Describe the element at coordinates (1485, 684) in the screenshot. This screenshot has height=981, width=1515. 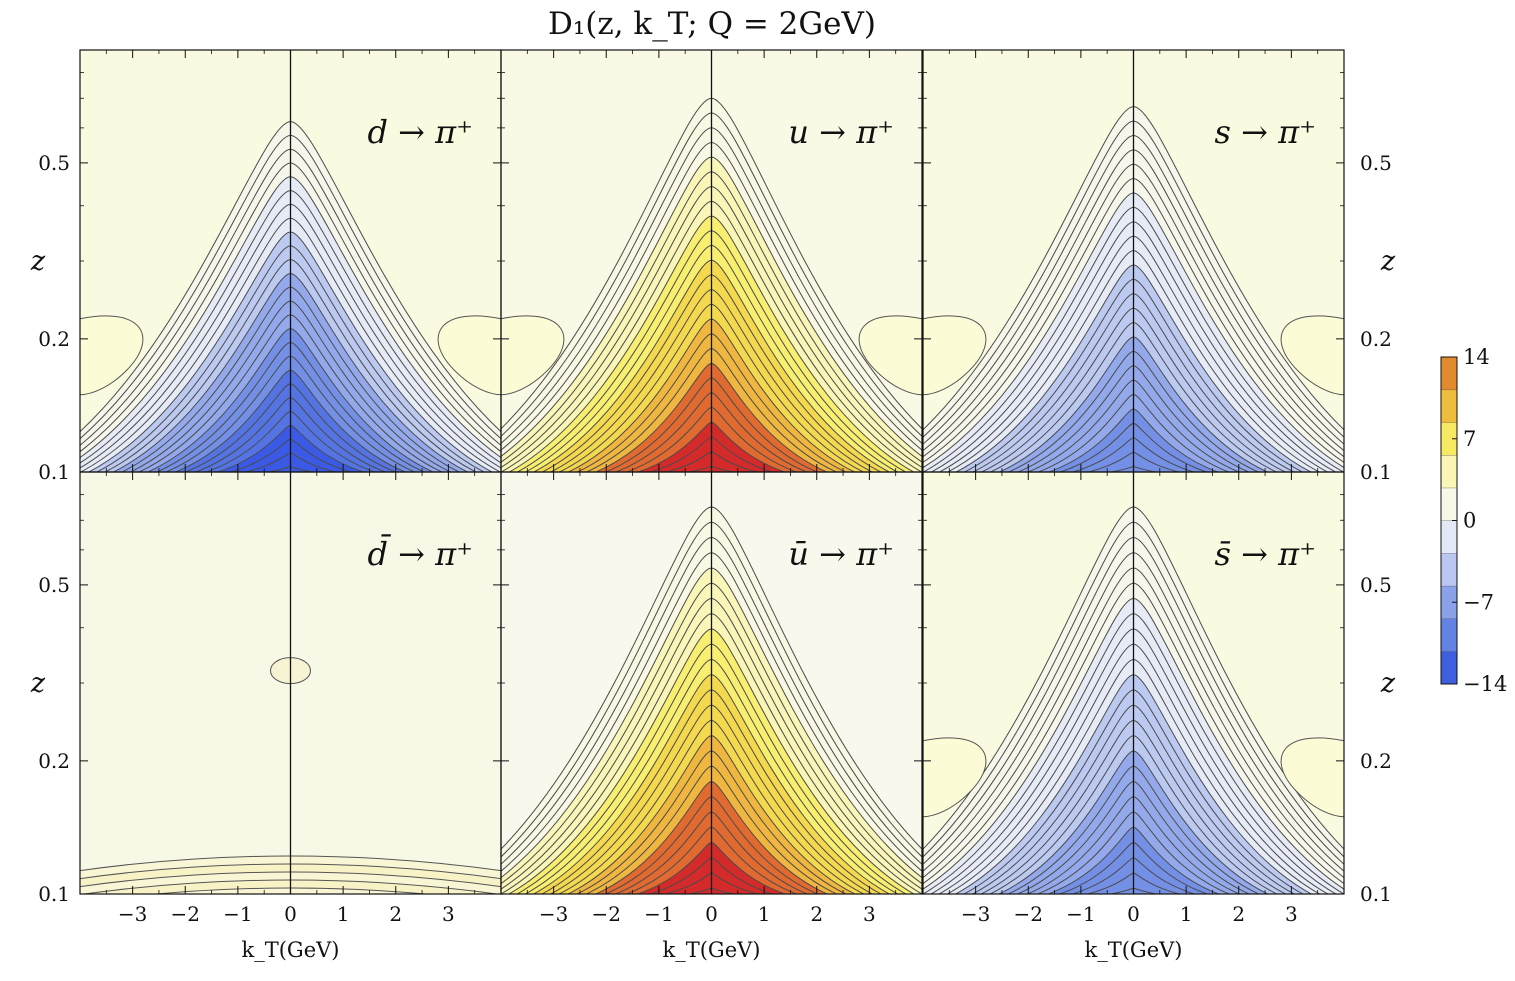
I see `colorbar-tick-label: −14` at that location.